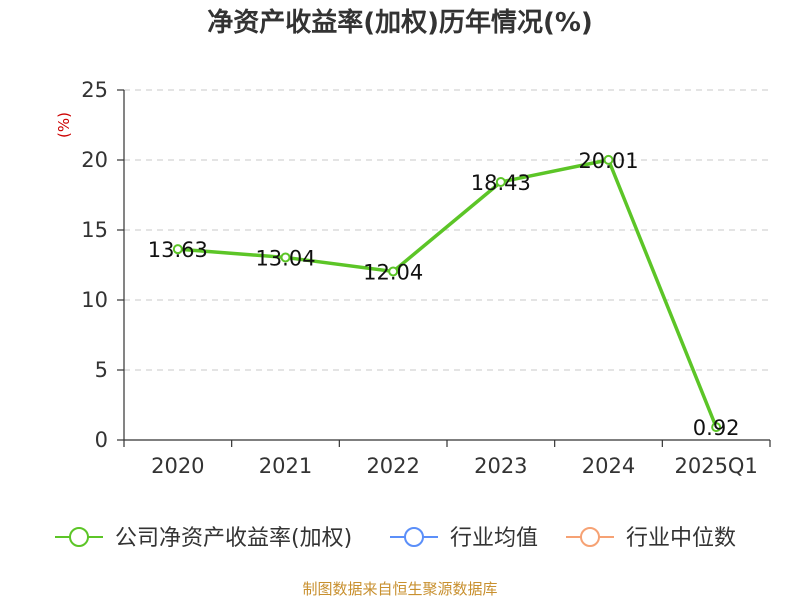 The width and height of the screenshot is (800, 600). I want to click on data-source-note: 制图数据来自恒生聚源数据库, so click(400, 589).